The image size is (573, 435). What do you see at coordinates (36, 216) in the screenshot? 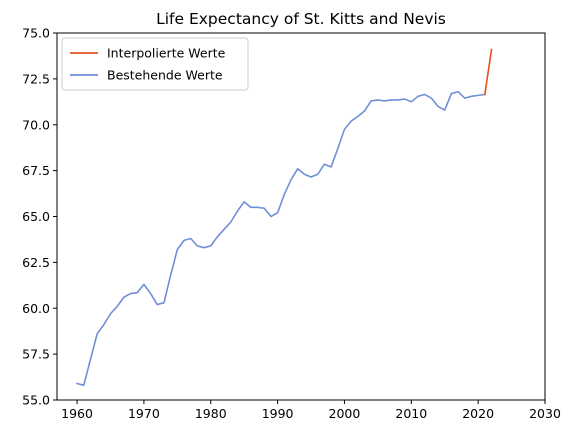
I see `y-tick-label: 65.0` at bounding box center [36, 216].